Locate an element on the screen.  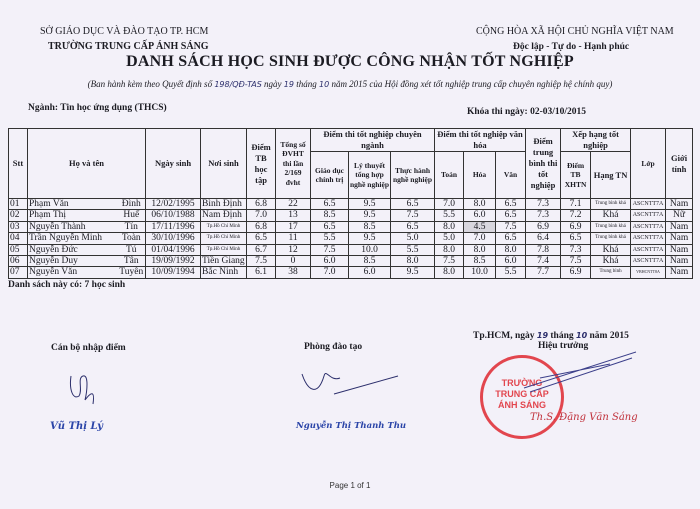
cell-dob: 19/09/1992 is located at coordinates (173, 261).